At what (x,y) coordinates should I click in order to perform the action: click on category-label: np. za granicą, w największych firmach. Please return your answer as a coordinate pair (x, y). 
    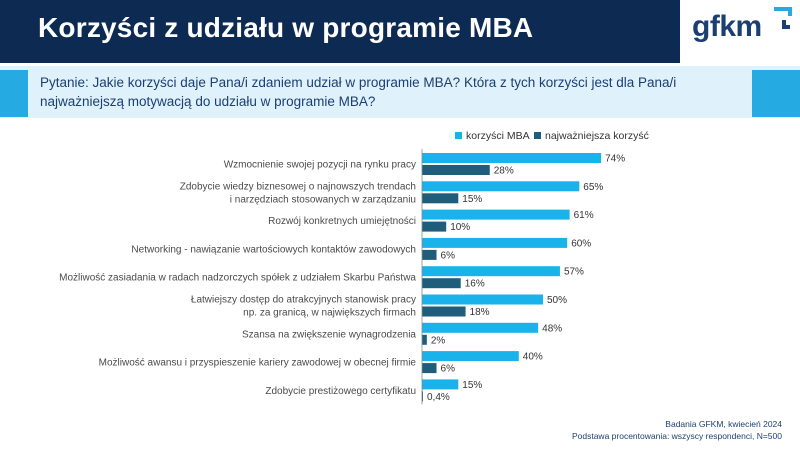
    Looking at the image, I should click on (329, 313).